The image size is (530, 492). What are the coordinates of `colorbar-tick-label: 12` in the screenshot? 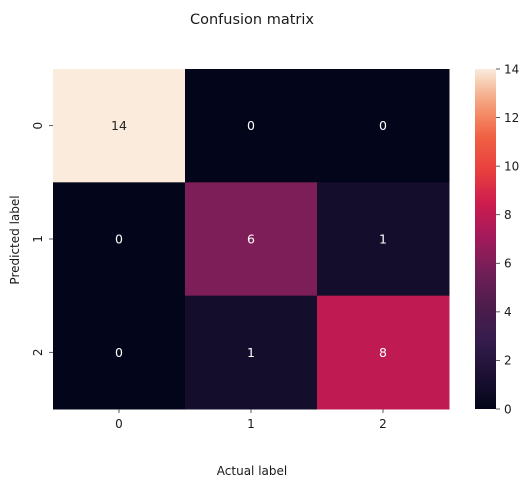 It's located at (511, 118).